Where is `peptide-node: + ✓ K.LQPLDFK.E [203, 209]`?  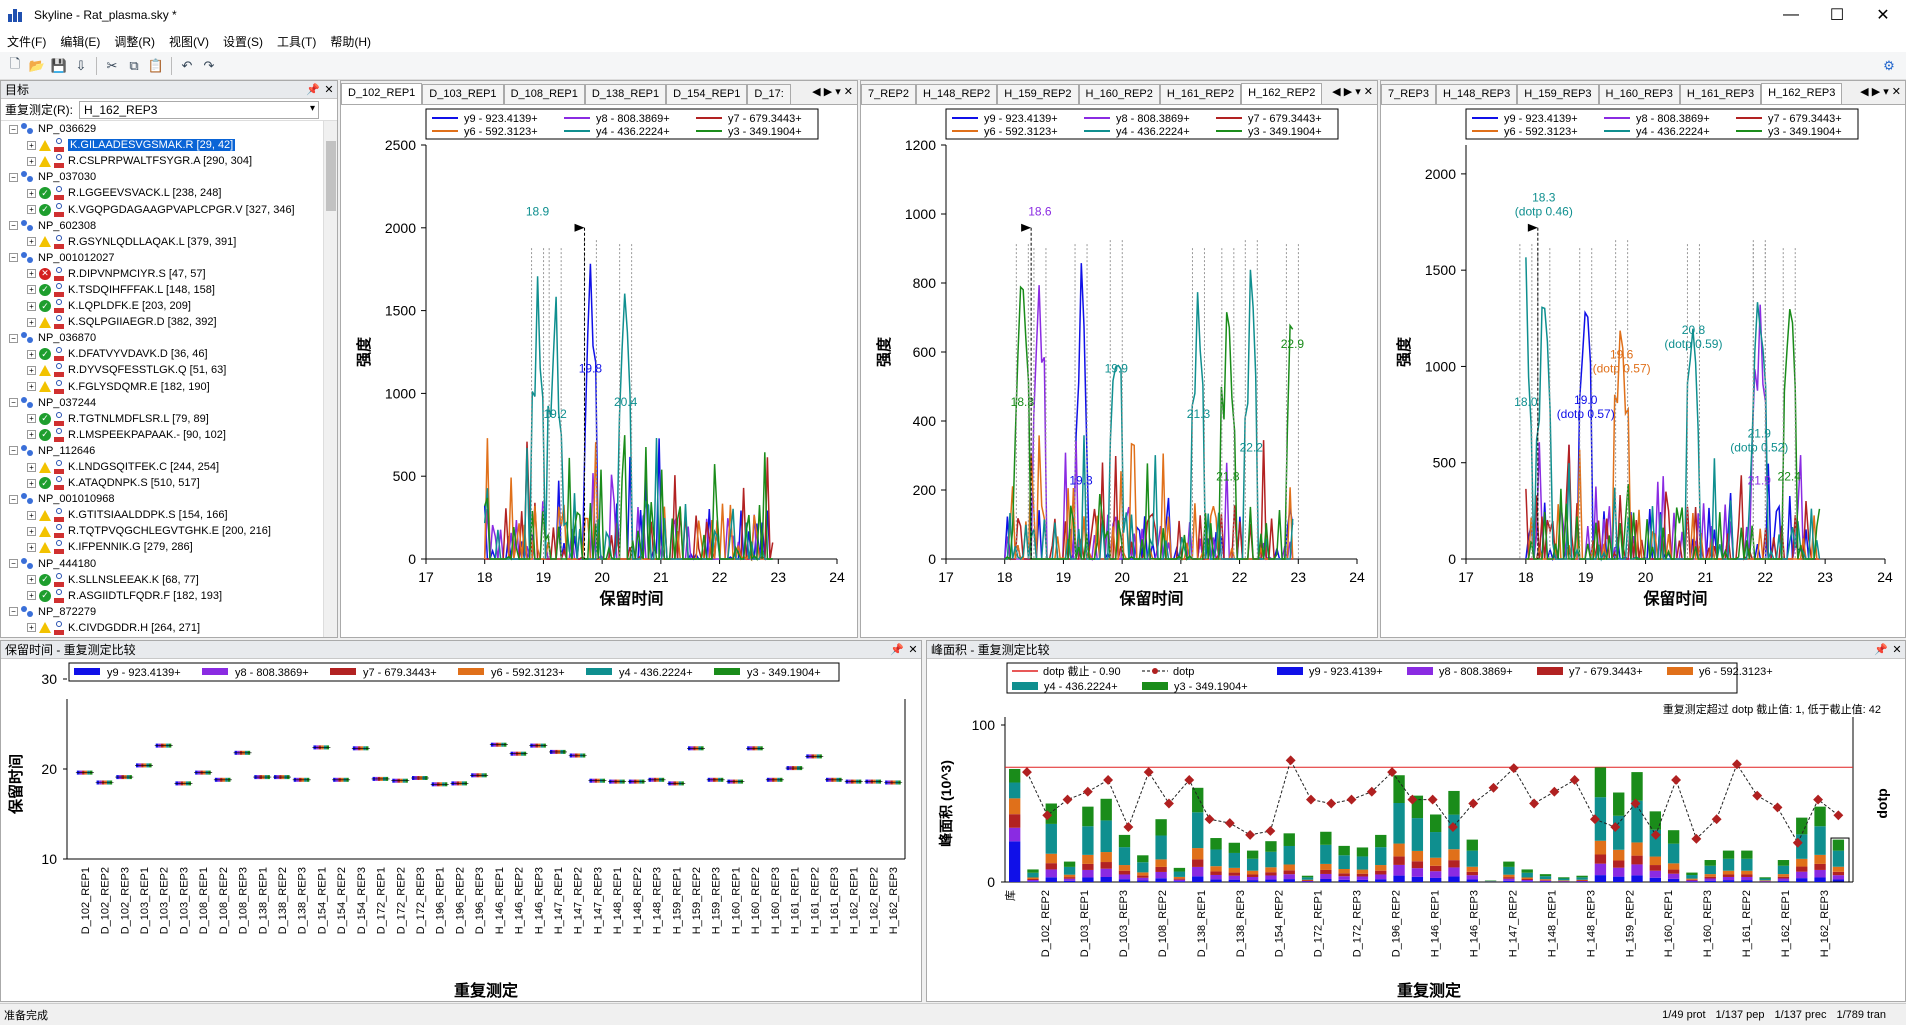 peptide-node: + ✓ K.LQPLDFK.E [203, 209] is located at coordinates (162, 306).